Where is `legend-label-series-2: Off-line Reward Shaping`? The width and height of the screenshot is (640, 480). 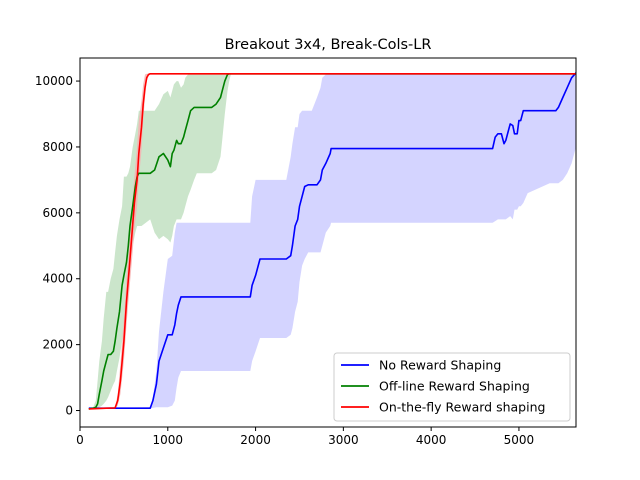
legend-label-series-2: Off-line Reward Shaping is located at coordinates (454, 386).